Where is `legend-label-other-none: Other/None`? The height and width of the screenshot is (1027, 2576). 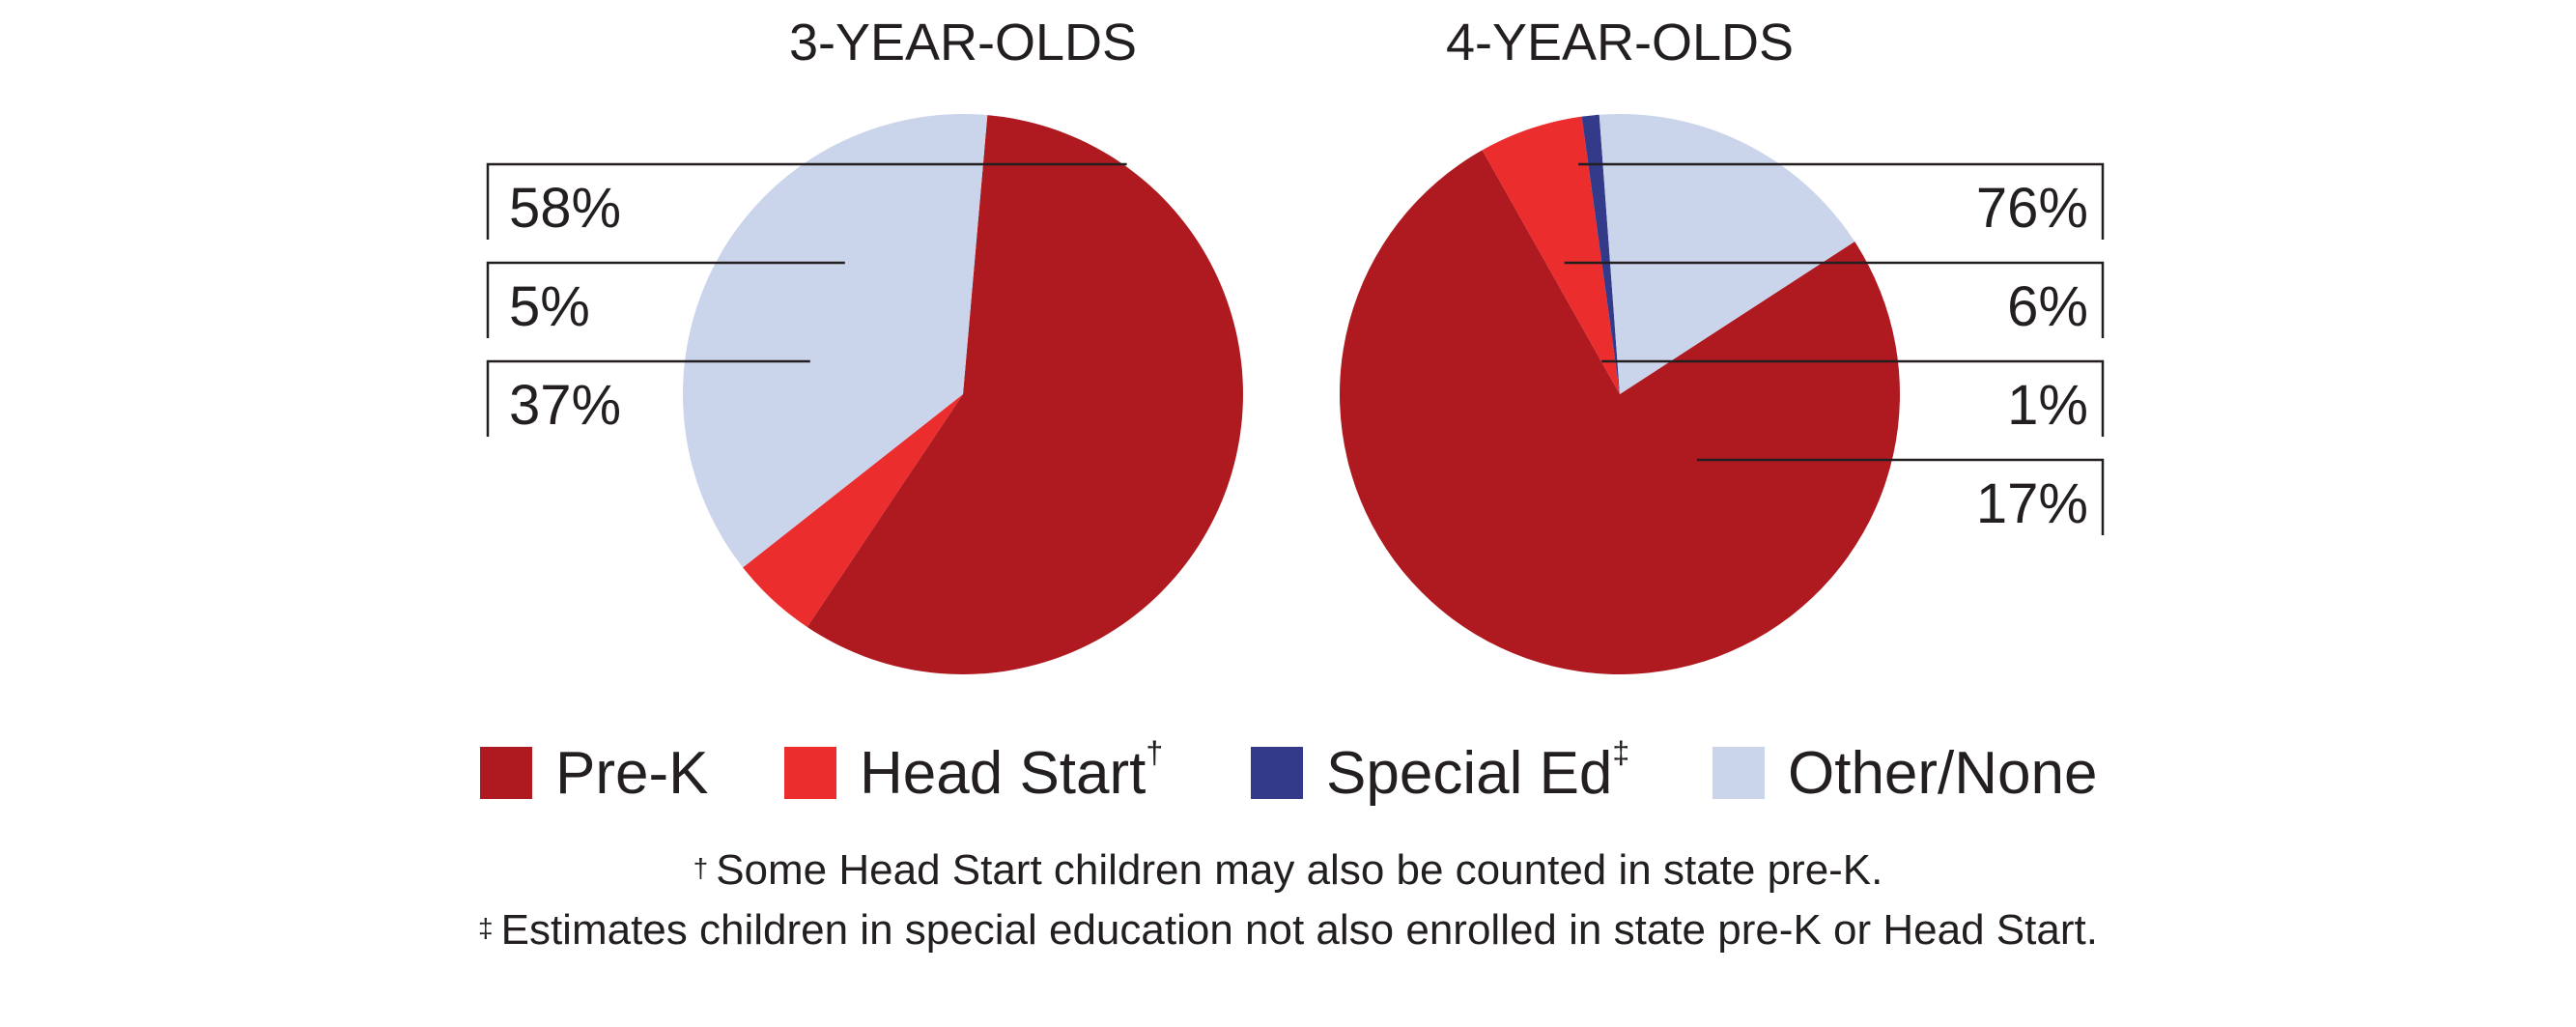 legend-label-other-none: Other/None is located at coordinates (1943, 773).